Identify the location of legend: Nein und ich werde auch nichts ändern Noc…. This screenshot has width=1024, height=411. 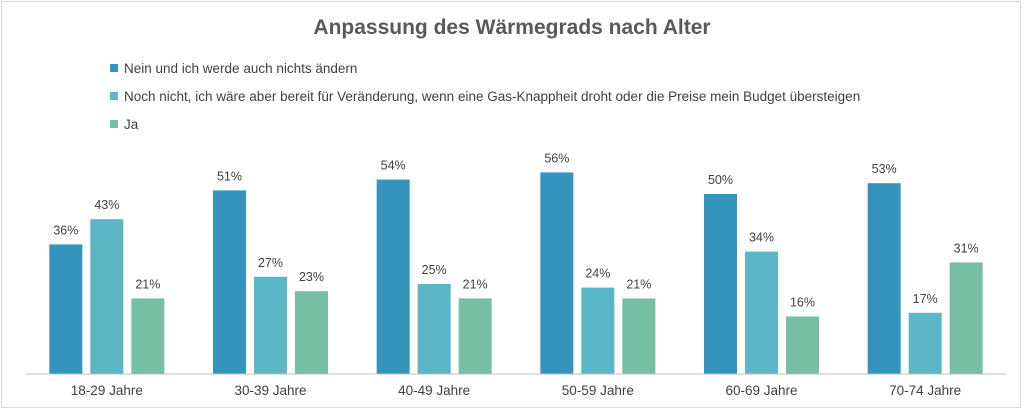
(485, 96).